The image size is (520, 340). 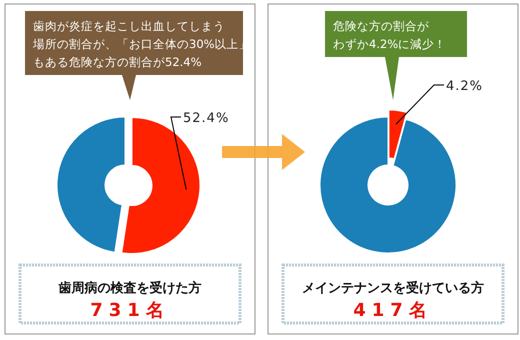 I want to click on text: メインテナンスを受けている方, so click(x=393, y=288).